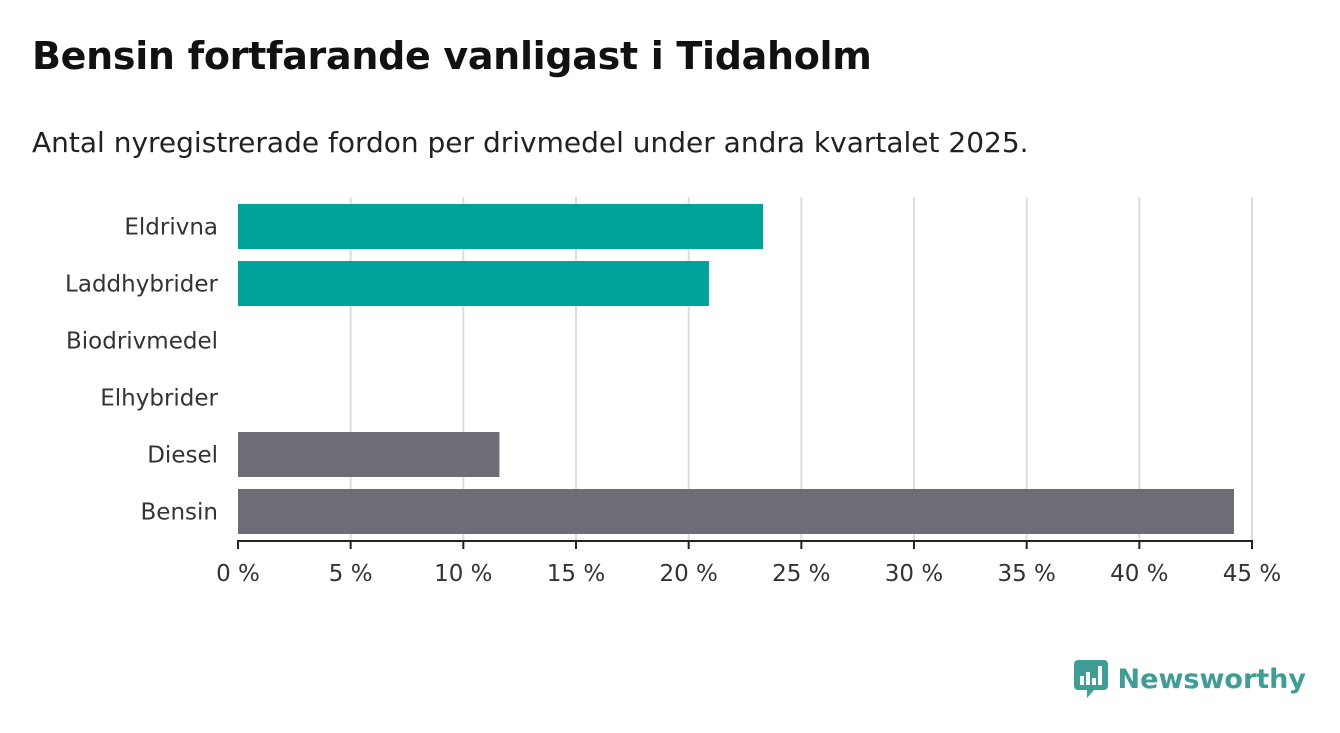 The image size is (1340, 733). What do you see at coordinates (801, 574) in the screenshot?
I see `x-tick-label: 25 %` at bounding box center [801, 574].